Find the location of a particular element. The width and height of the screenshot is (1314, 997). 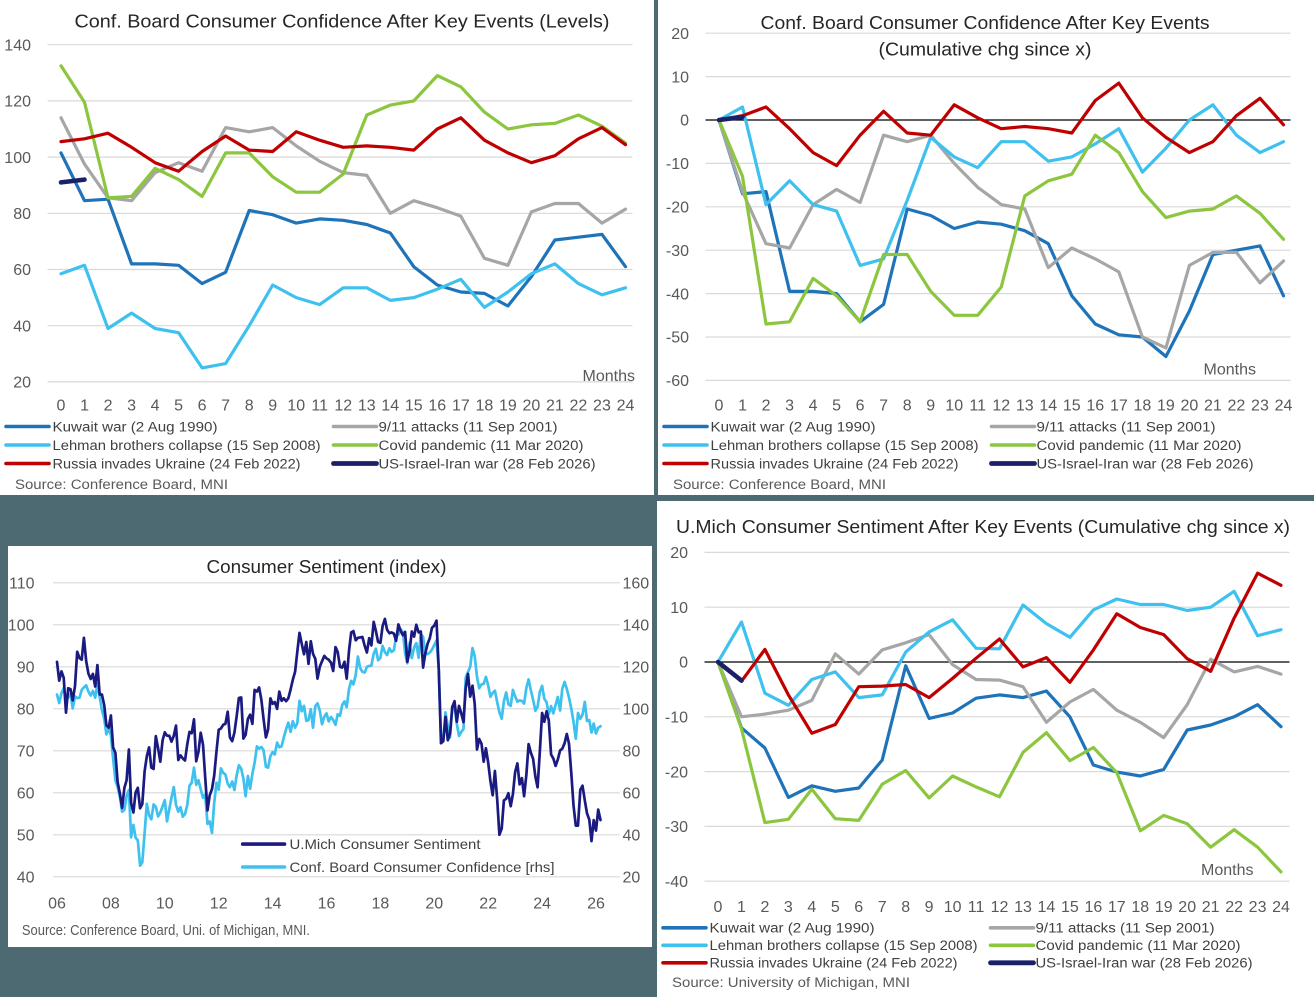

svg-text: 160 is located at coordinates (636, 584).